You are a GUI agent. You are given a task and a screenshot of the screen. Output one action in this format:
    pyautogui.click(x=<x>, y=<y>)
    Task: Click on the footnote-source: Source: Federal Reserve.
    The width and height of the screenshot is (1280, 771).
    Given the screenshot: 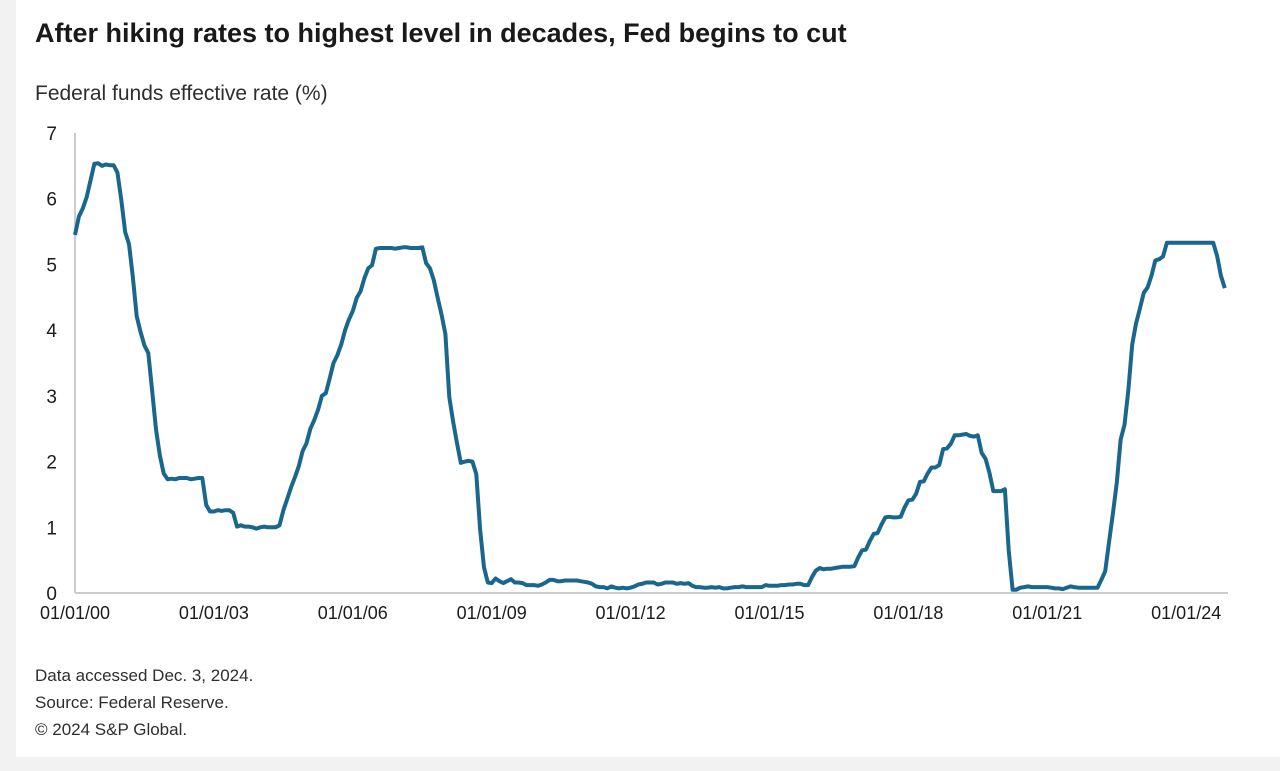 What is the action you would take?
    pyautogui.click(x=132, y=702)
    